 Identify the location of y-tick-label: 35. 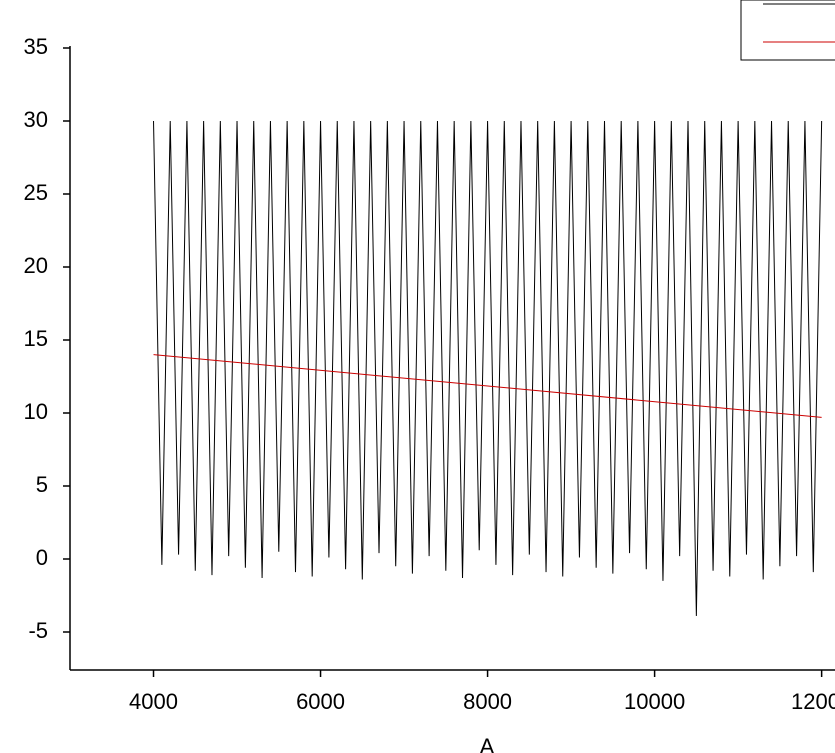
(36, 46).